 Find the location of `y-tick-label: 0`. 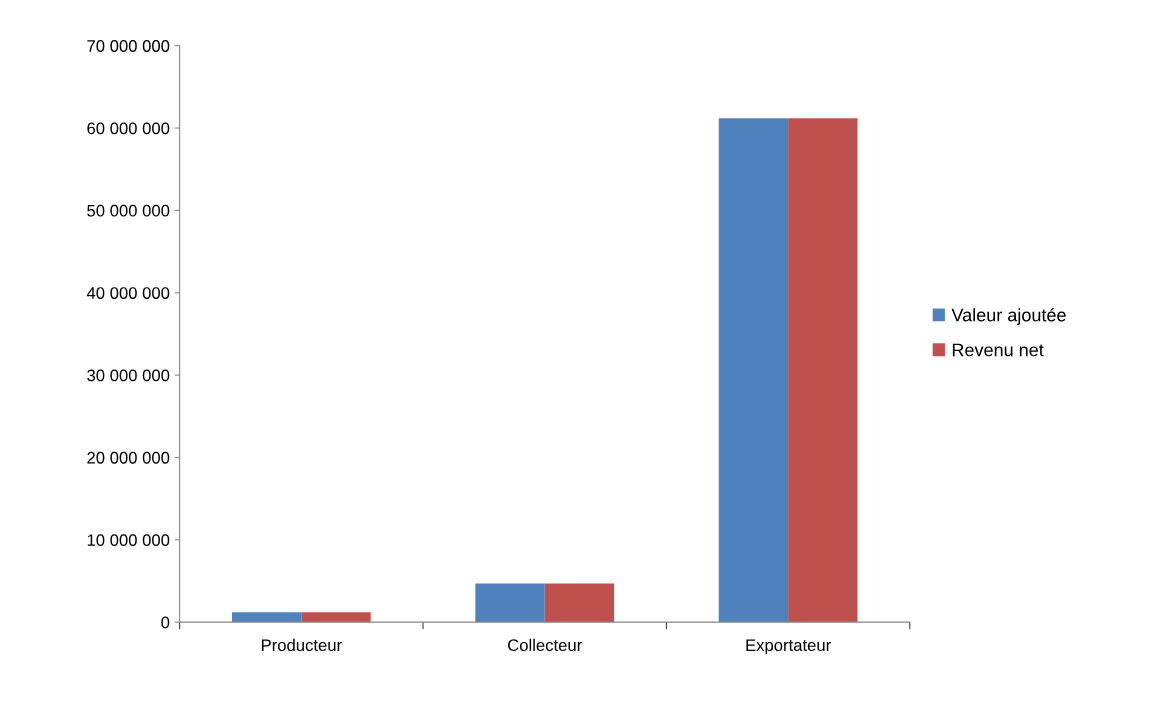

y-tick-label: 0 is located at coordinates (165, 622).